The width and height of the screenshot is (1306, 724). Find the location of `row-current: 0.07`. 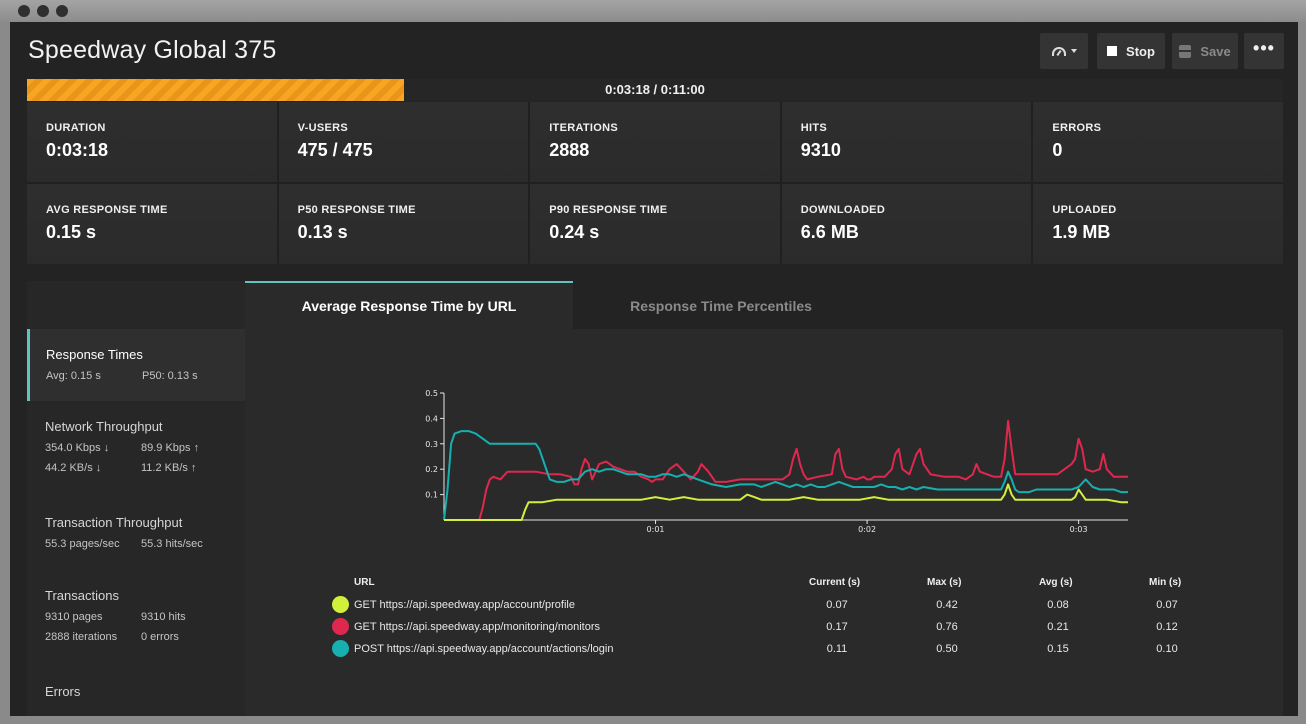

row-current: 0.07 is located at coordinates (837, 605).